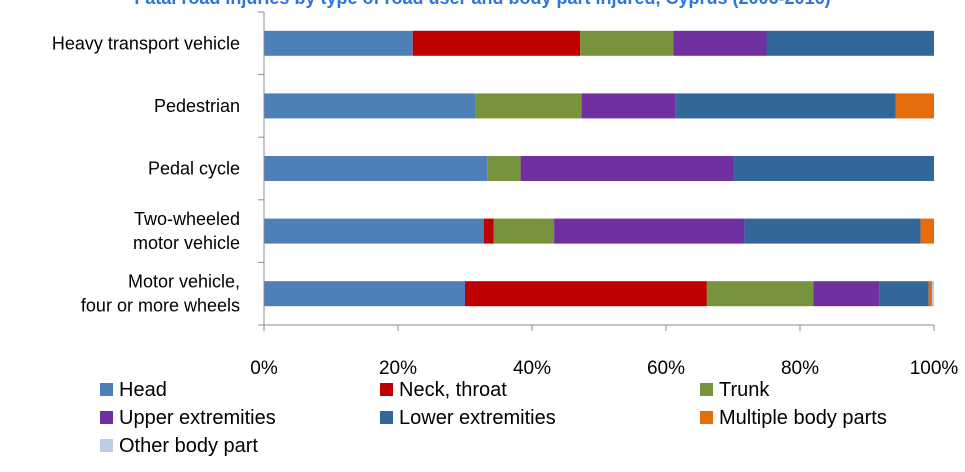 The image size is (965, 472). I want to click on category-label: Motor vehicle,, so click(184, 282).